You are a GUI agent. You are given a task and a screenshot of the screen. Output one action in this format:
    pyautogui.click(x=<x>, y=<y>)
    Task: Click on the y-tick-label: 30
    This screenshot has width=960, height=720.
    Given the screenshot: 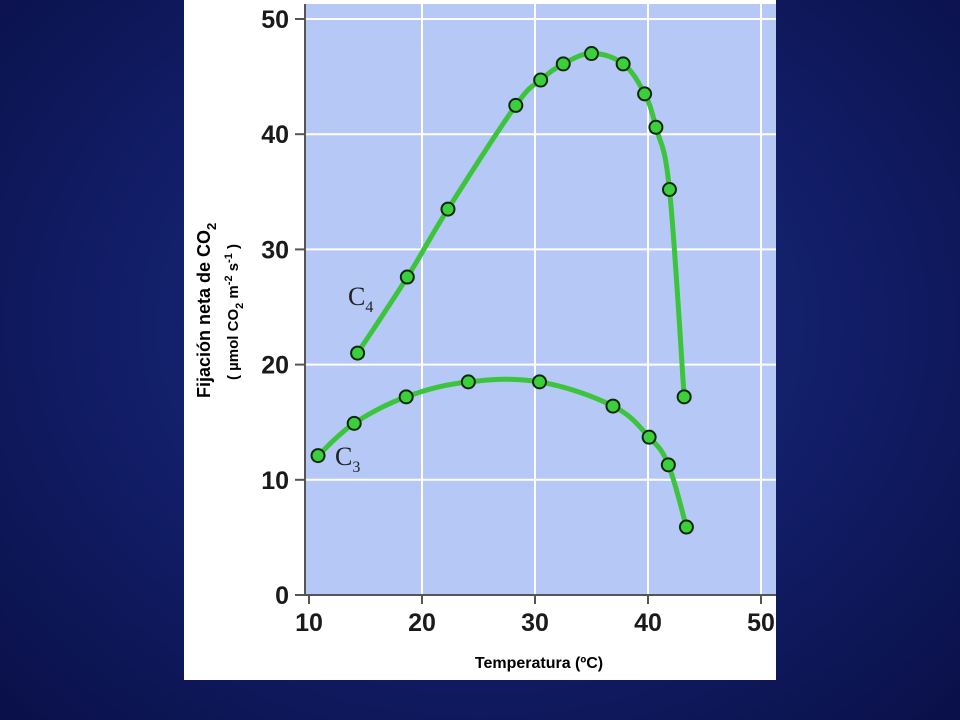 What is the action you would take?
    pyautogui.click(x=275, y=250)
    